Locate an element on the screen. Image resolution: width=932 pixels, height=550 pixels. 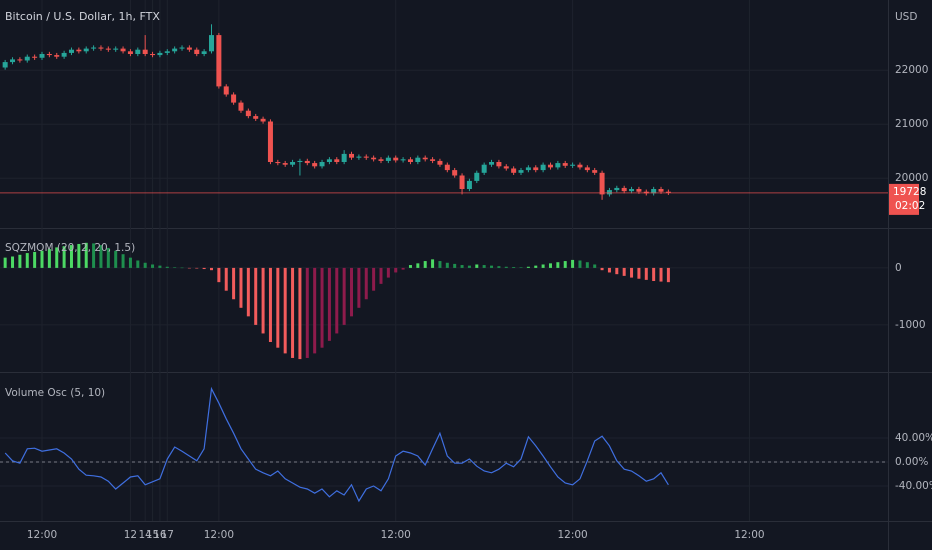
y-tick-label: -1000 is located at coordinates (910, 325).